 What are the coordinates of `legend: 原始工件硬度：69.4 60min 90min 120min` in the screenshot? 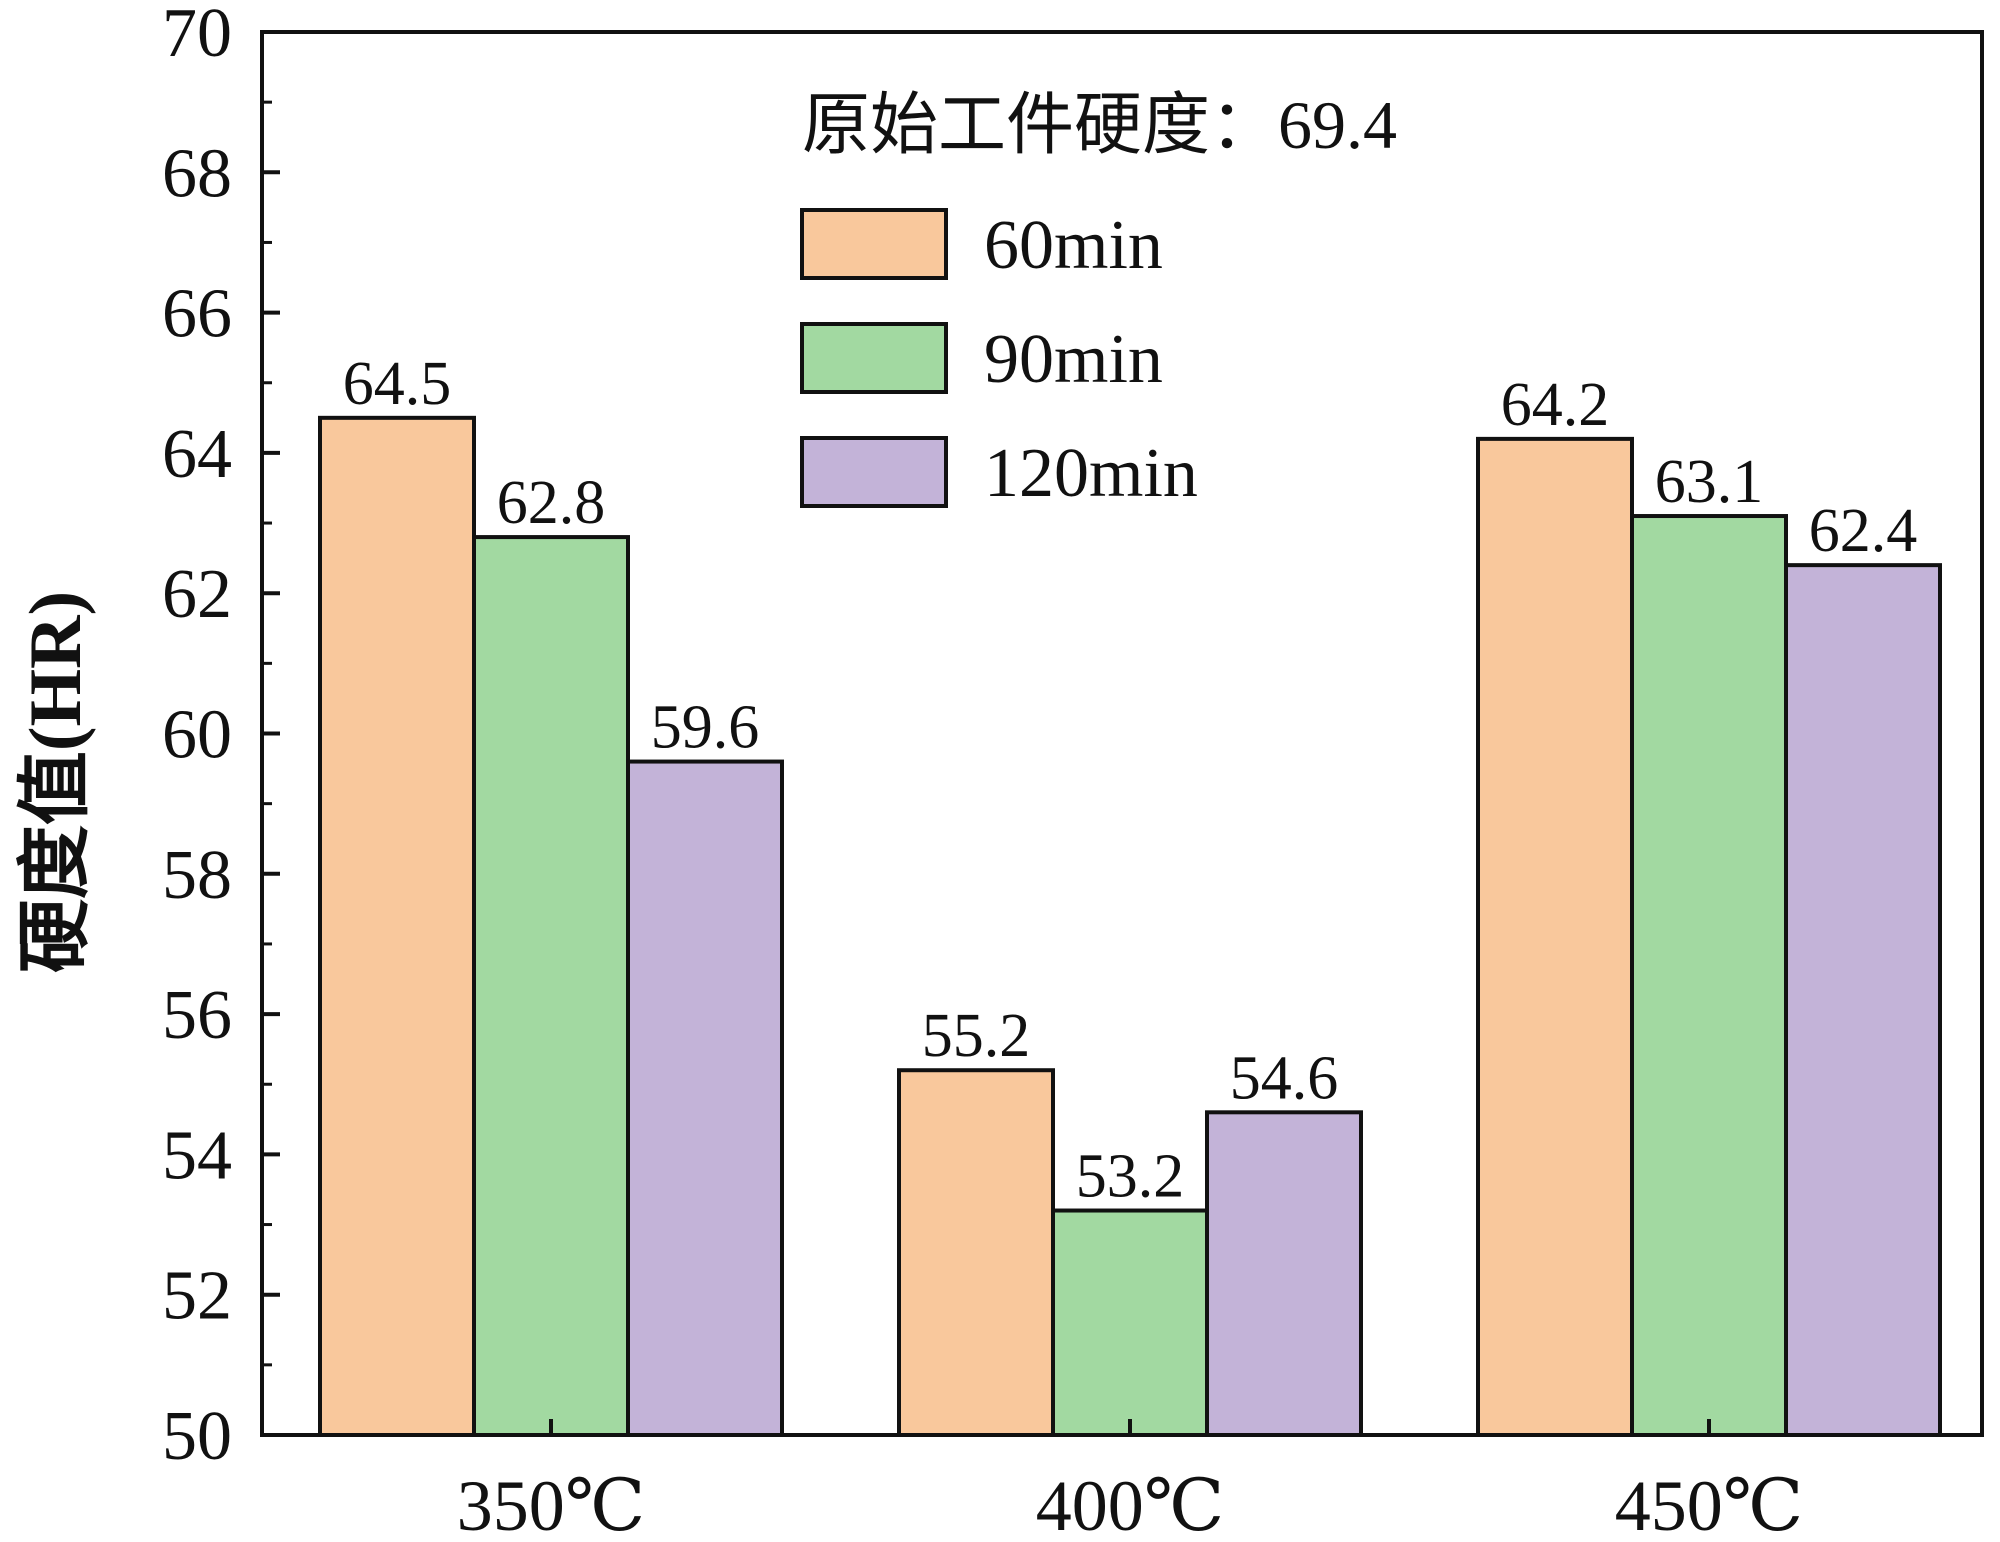 It's located at (1098, 299).